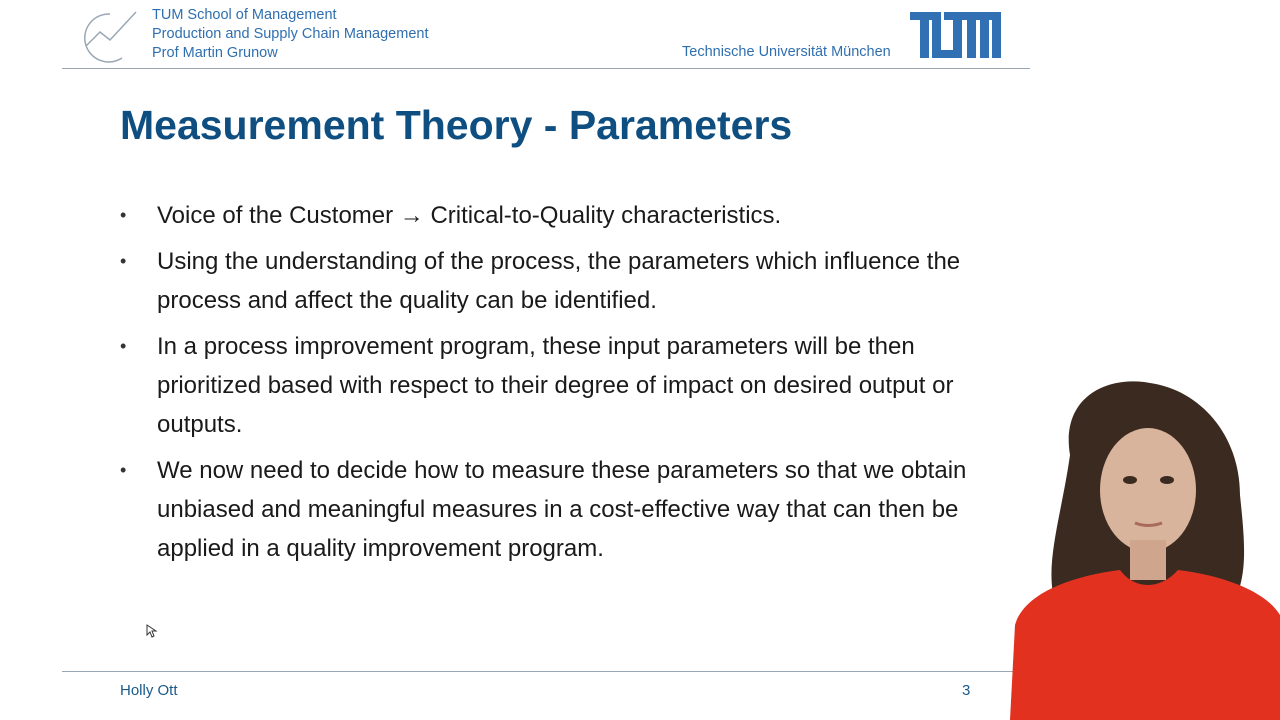 The height and width of the screenshot is (720, 1280). Describe the element at coordinates (152, 631) in the screenshot. I see `cursor` at that location.